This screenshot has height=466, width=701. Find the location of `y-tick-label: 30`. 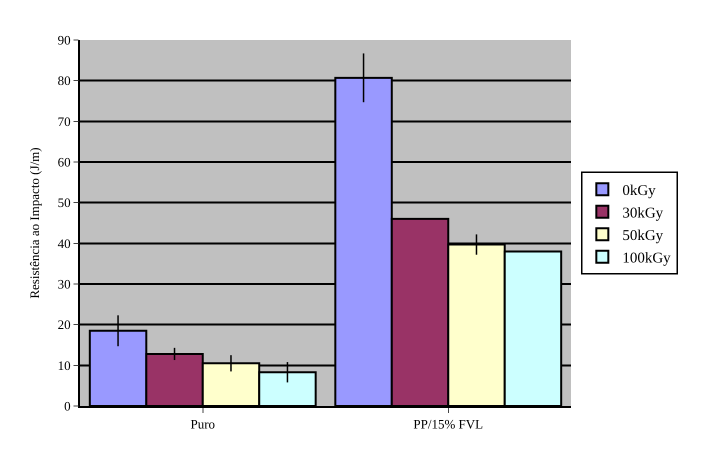

y-tick-label: 30 is located at coordinates (64, 284).